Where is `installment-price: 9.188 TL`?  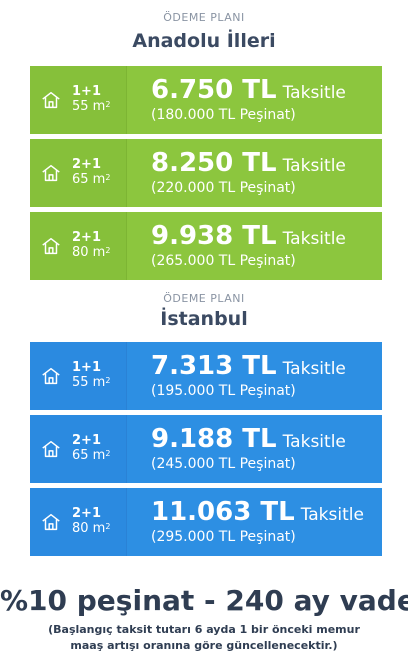
installment-price: 9.188 TL is located at coordinates (214, 438).